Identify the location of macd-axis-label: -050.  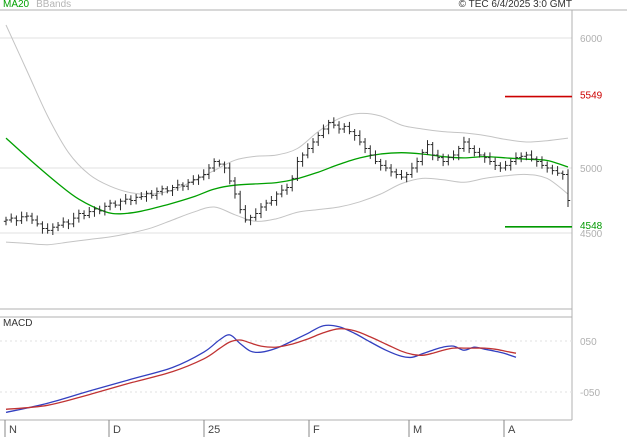
(590, 393).